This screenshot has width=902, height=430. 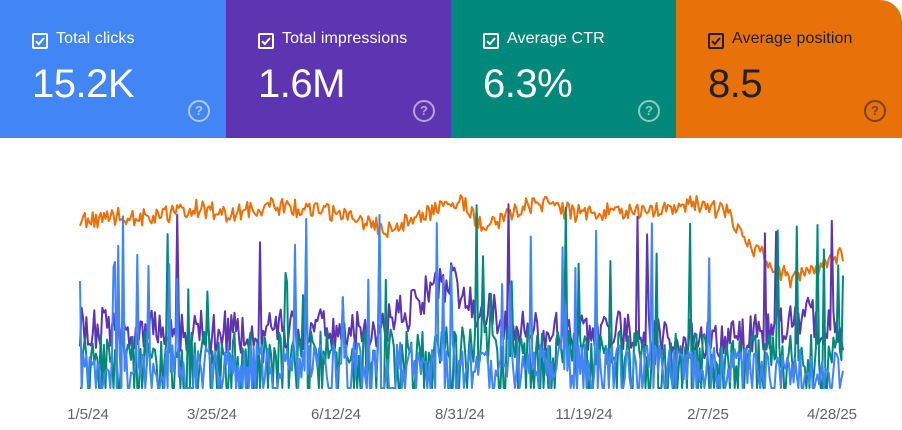 What do you see at coordinates (583, 414) in the screenshot?
I see `x-tick-label: 11/19/24` at bounding box center [583, 414].